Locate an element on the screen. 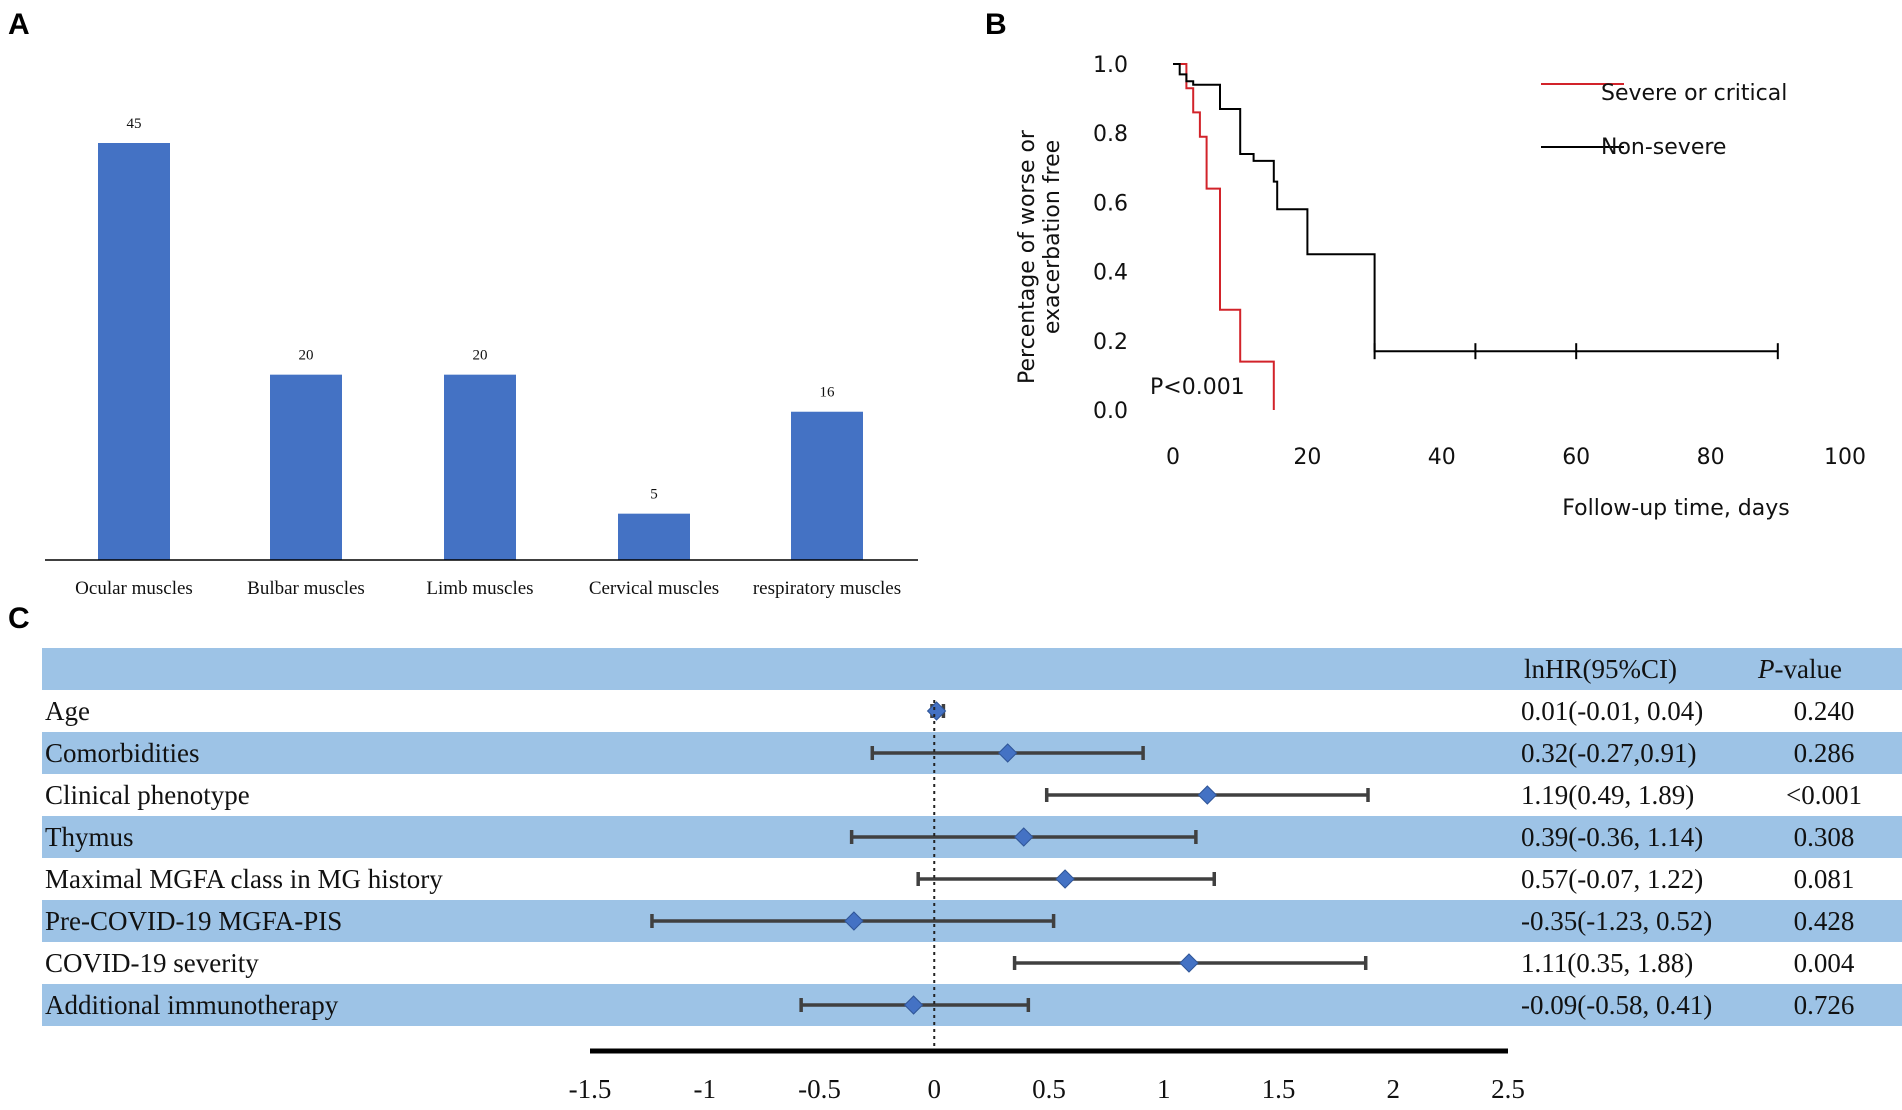  header-hr: lnHR(95%CI) is located at coordinates (1600, 669).